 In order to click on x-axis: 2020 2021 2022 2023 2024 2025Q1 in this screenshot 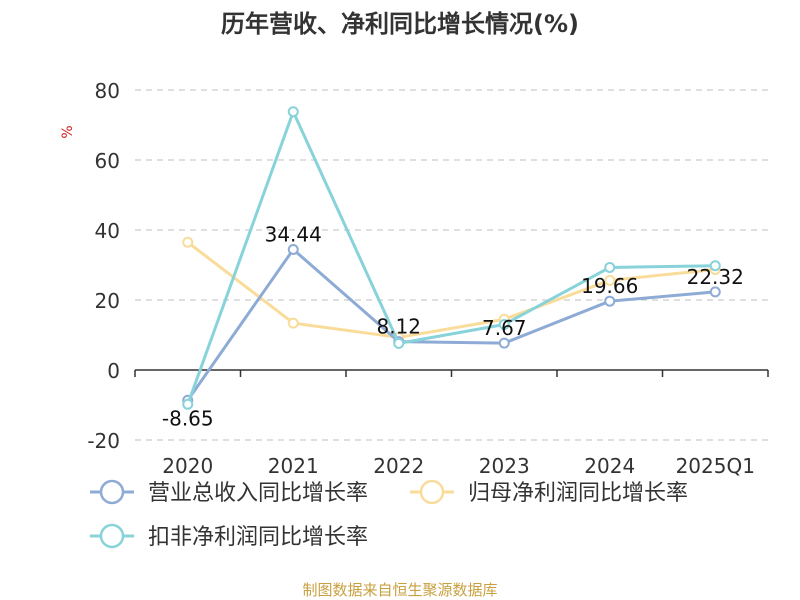, I will do `click(451, 423)`.